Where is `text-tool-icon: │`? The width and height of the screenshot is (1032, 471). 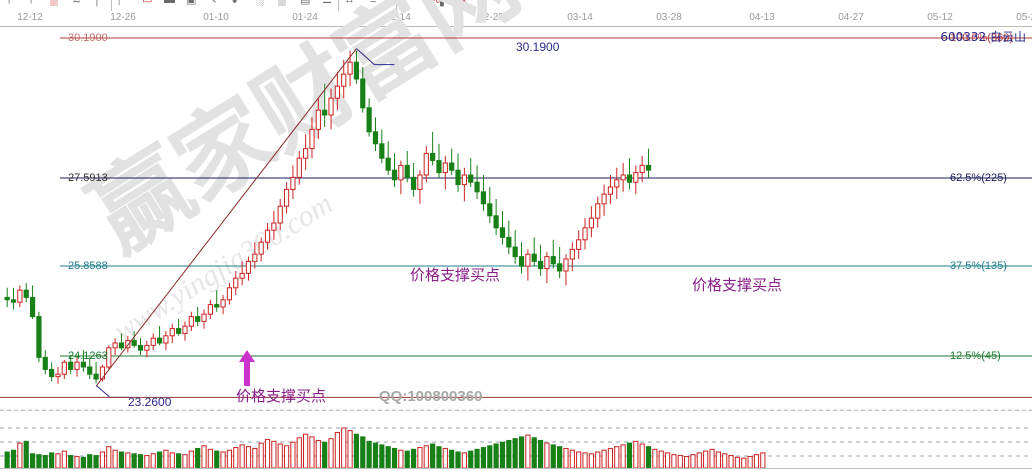 text-tool-icon: │ is located at coordinates (97, 3).